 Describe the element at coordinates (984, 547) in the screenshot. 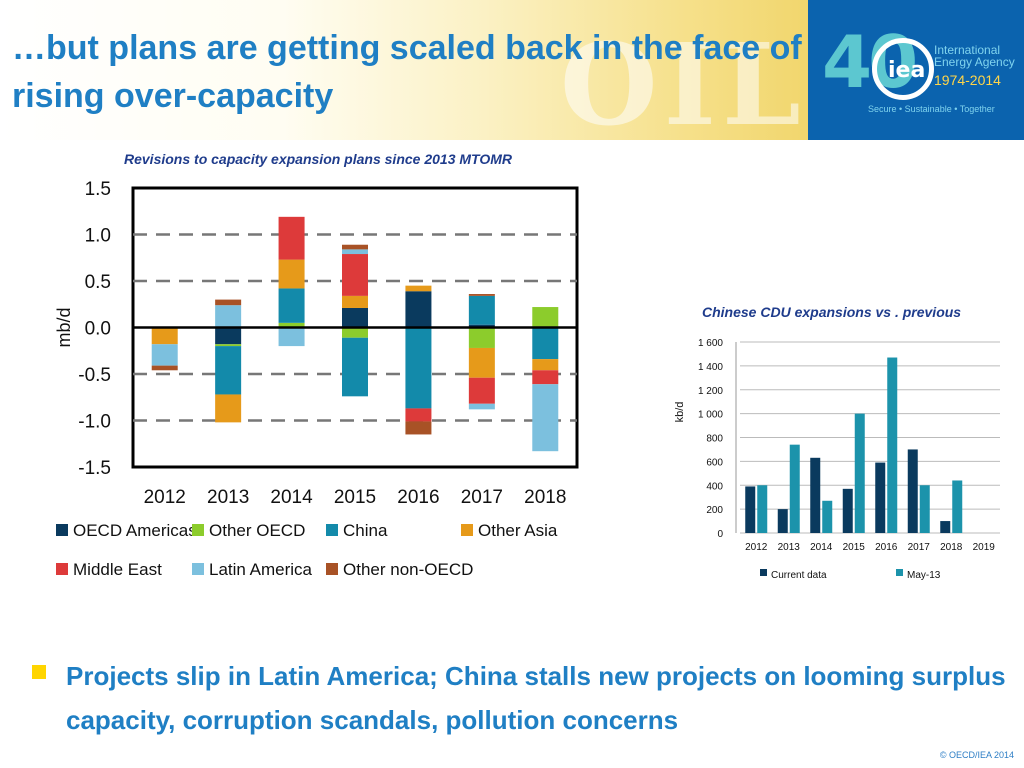

I see `chart2-x-tick-label: 2019` at that location.